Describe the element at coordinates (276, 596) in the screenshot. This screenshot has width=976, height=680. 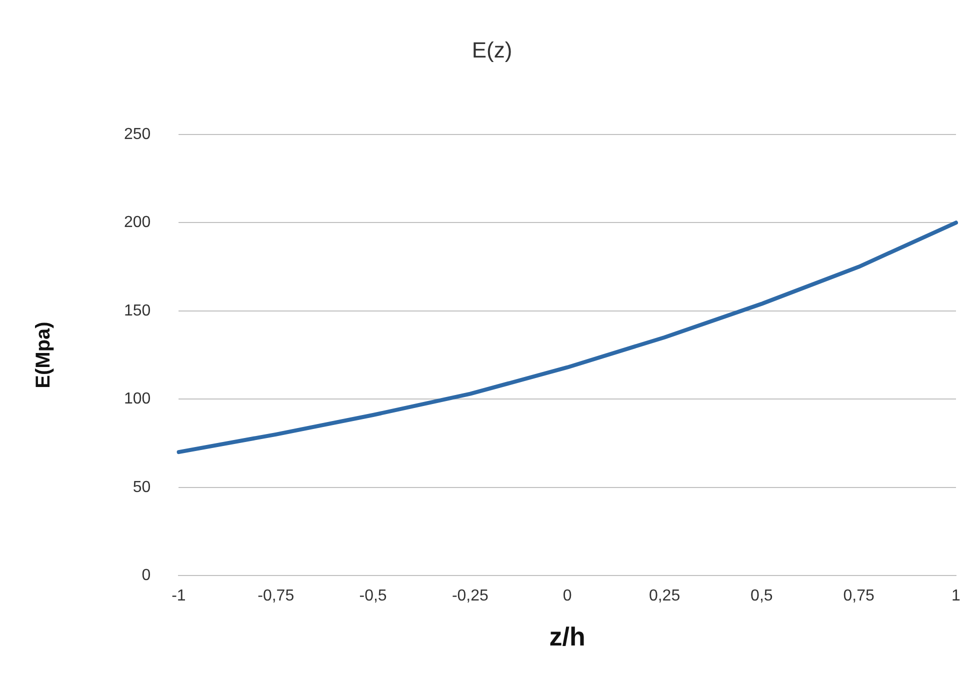
I see `x-tick-label: -0,75` at that location.